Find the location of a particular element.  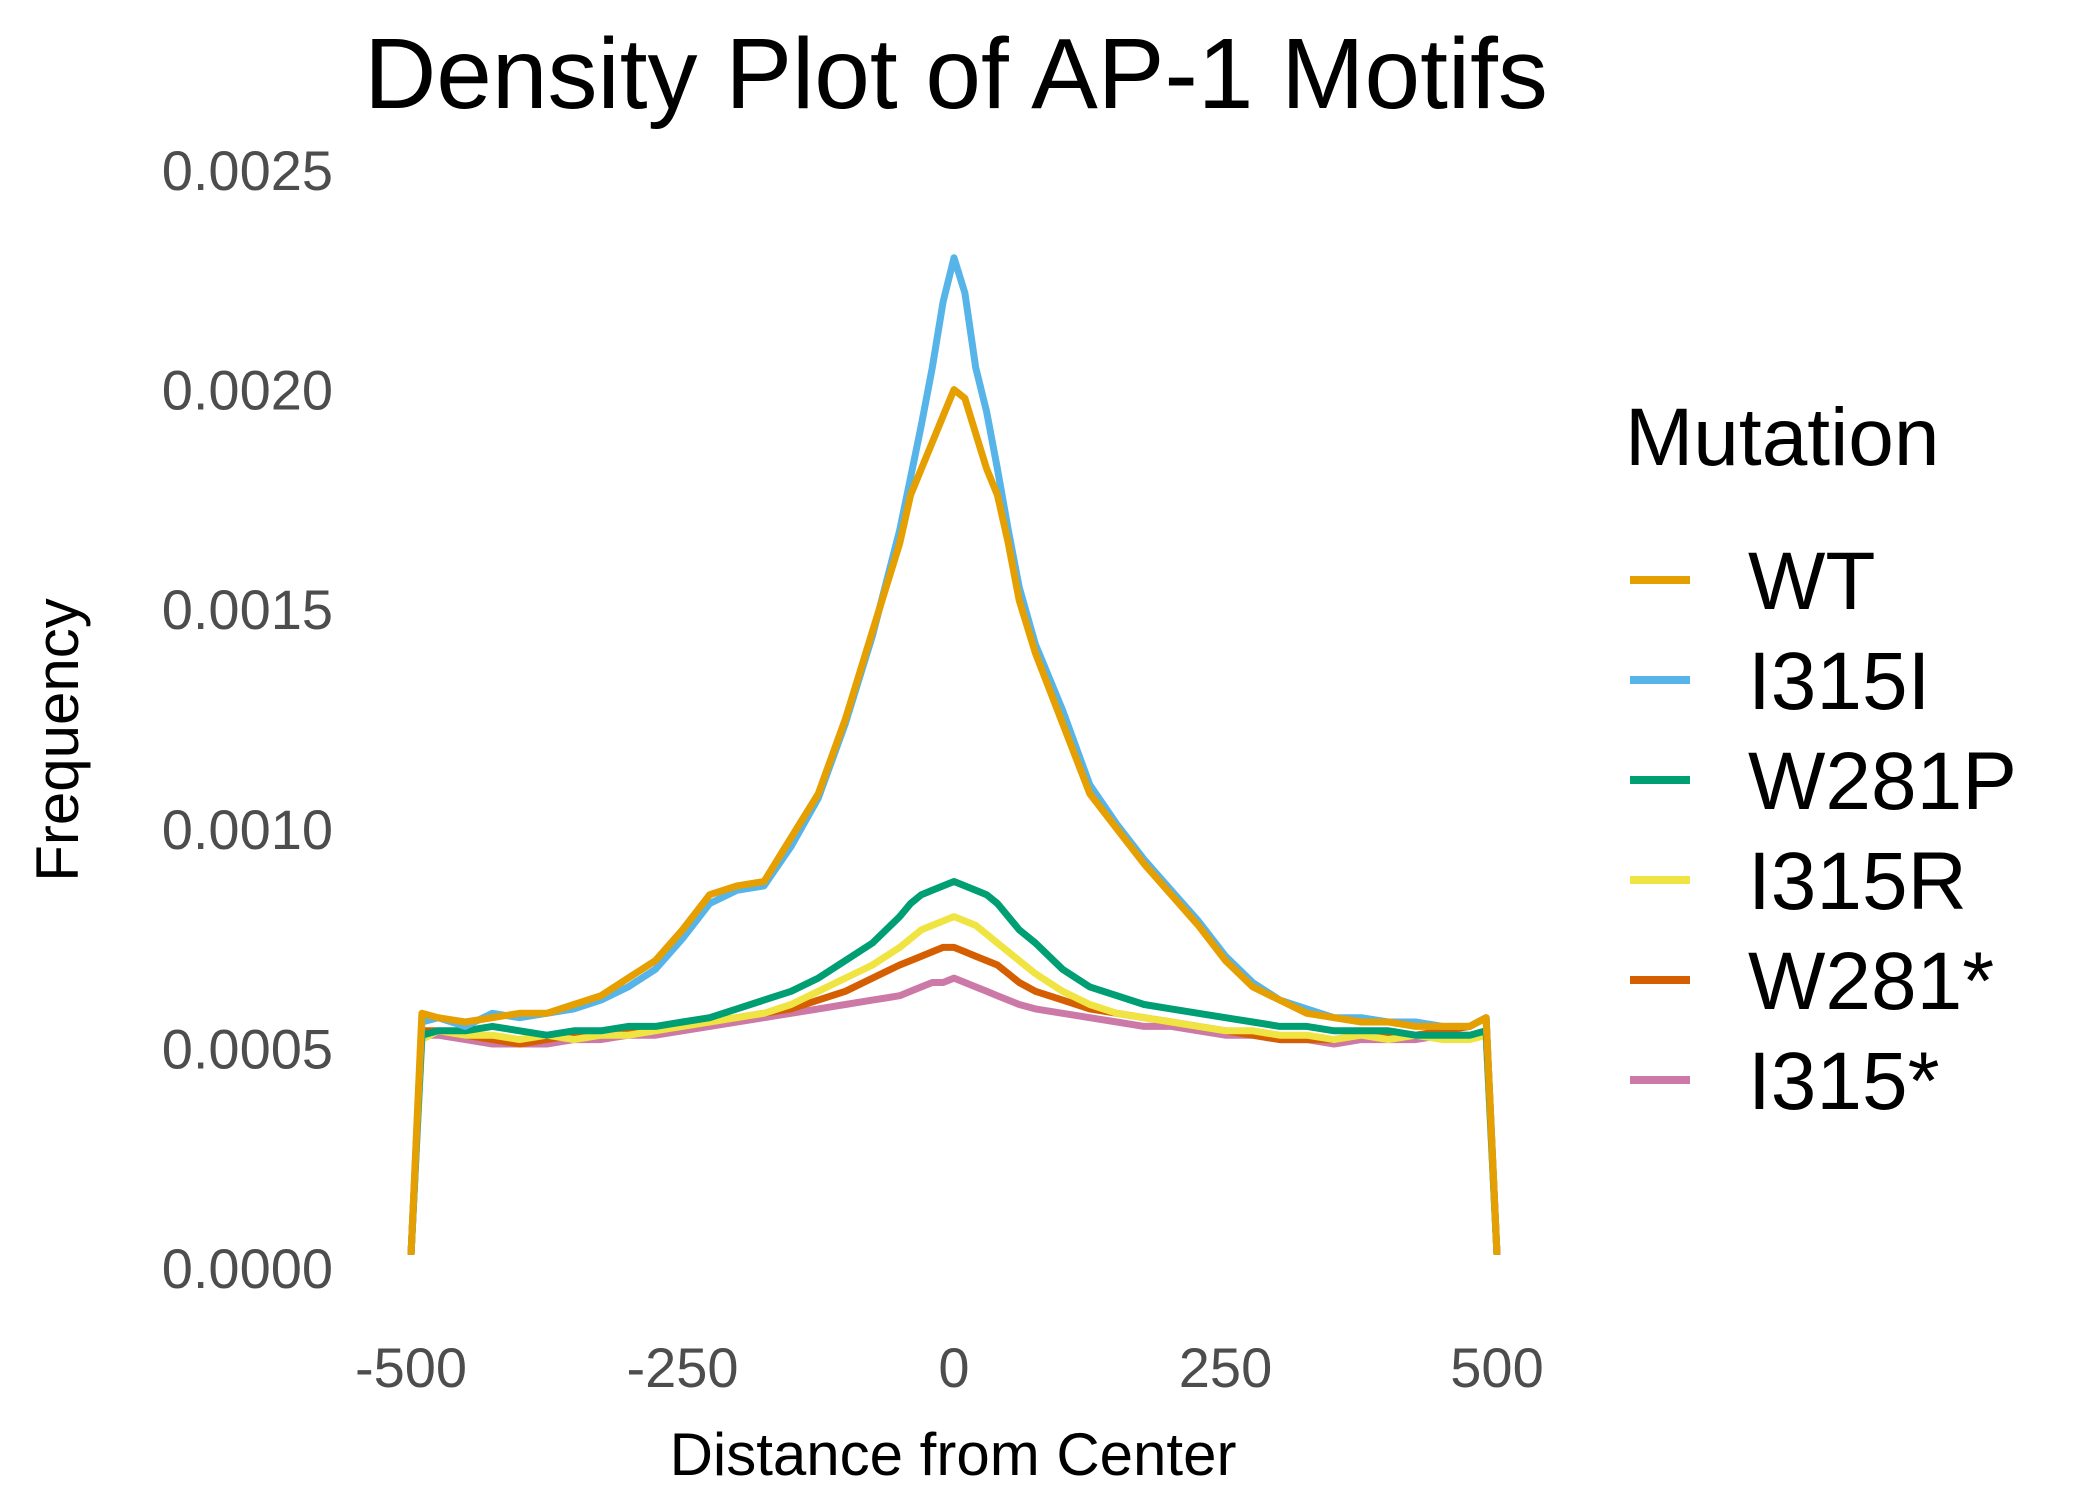

legend-label: WT is located at coordinates (1811, 581).